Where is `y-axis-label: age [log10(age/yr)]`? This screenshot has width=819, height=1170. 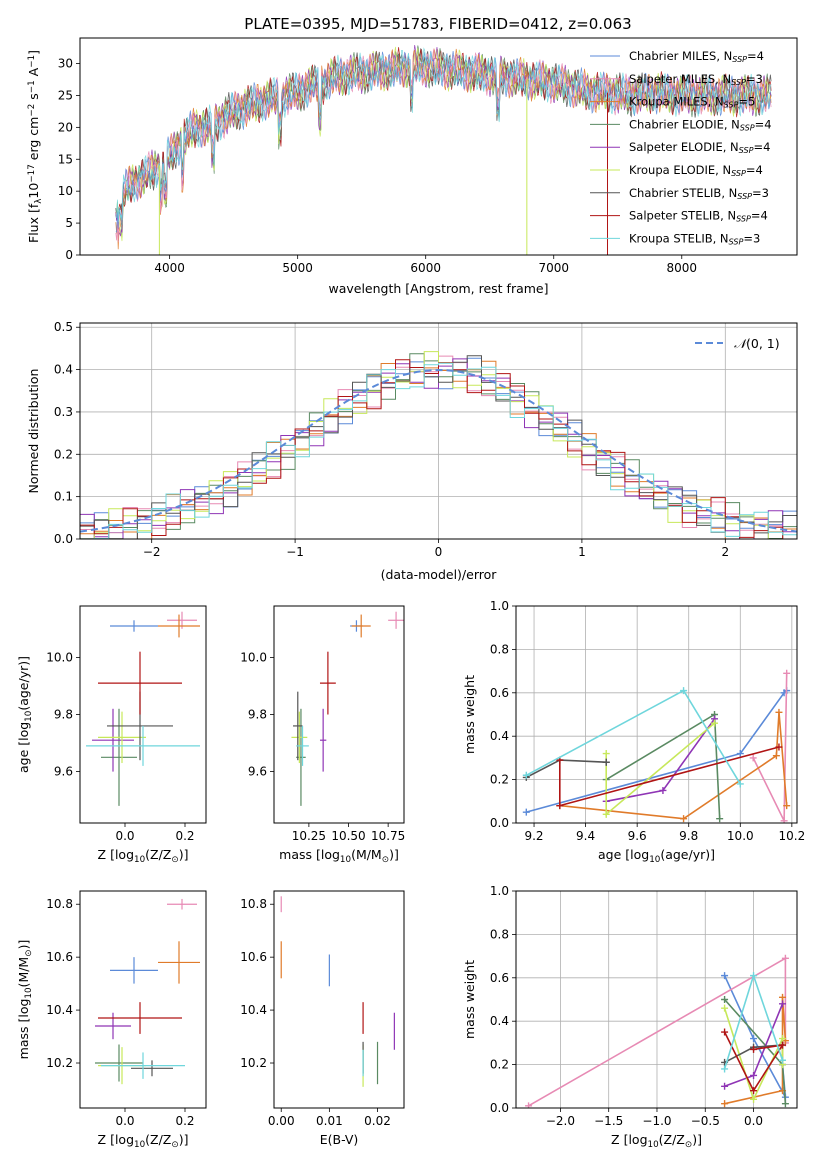 y-axis-label: age [log10(age/yr)] is located at coordinates (25, 714).